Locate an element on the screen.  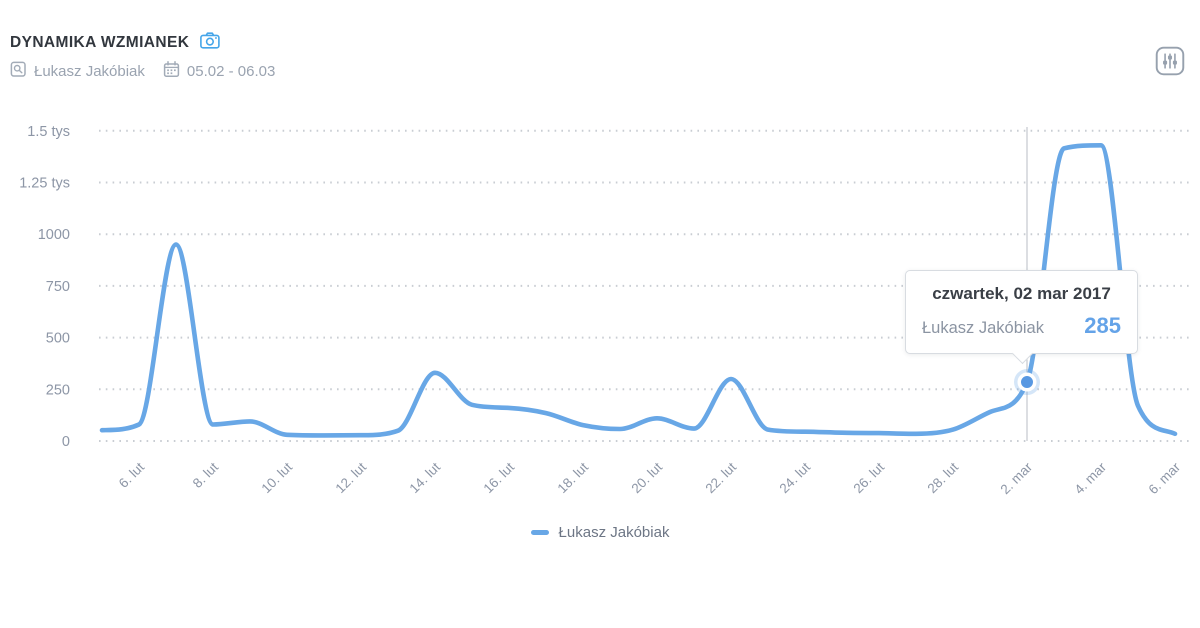
svg-text: 6. lut is located at coordinates (131, 474).